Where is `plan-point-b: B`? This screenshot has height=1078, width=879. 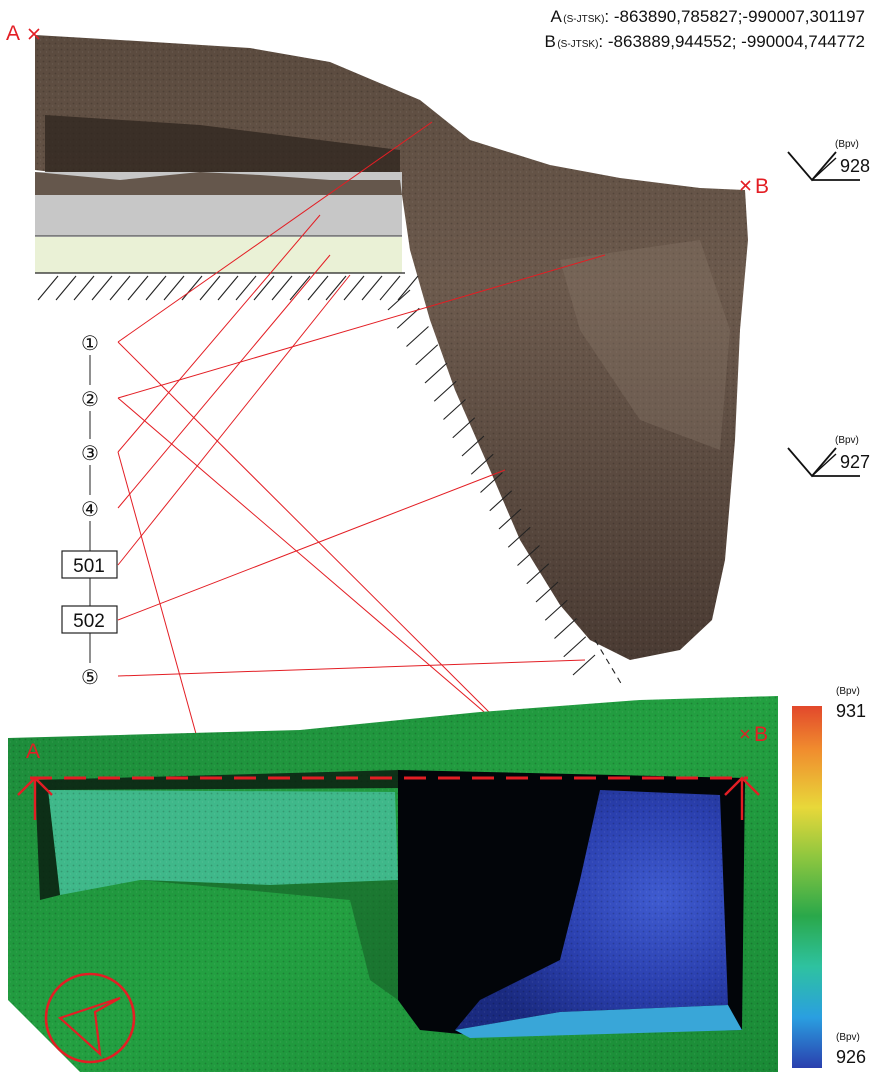
plan-point-b: B is located at coordinates (761, 734).